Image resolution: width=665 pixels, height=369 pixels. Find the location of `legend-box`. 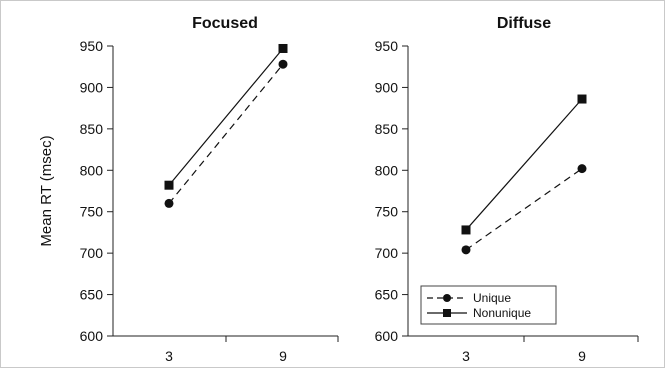

legend-box is located at coordinates (488, 305).